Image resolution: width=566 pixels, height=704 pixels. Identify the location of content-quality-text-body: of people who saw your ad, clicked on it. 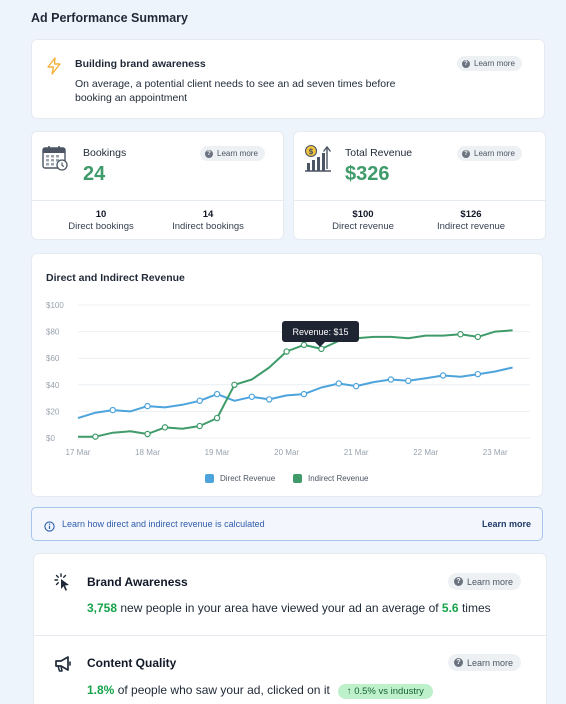
(222, 690).